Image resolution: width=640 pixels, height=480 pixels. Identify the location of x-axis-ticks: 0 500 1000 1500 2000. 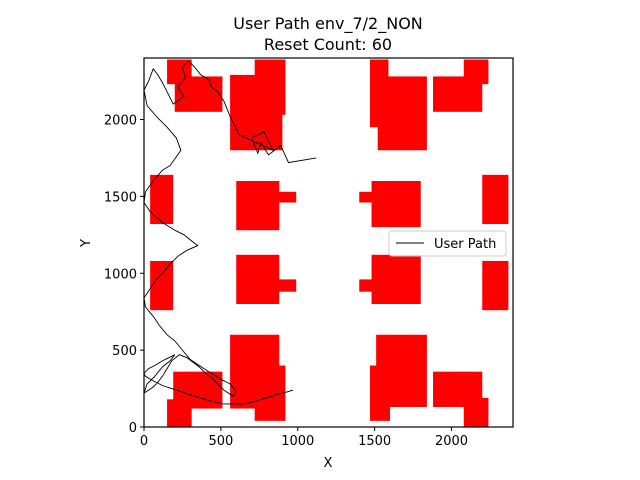
(304, 438).